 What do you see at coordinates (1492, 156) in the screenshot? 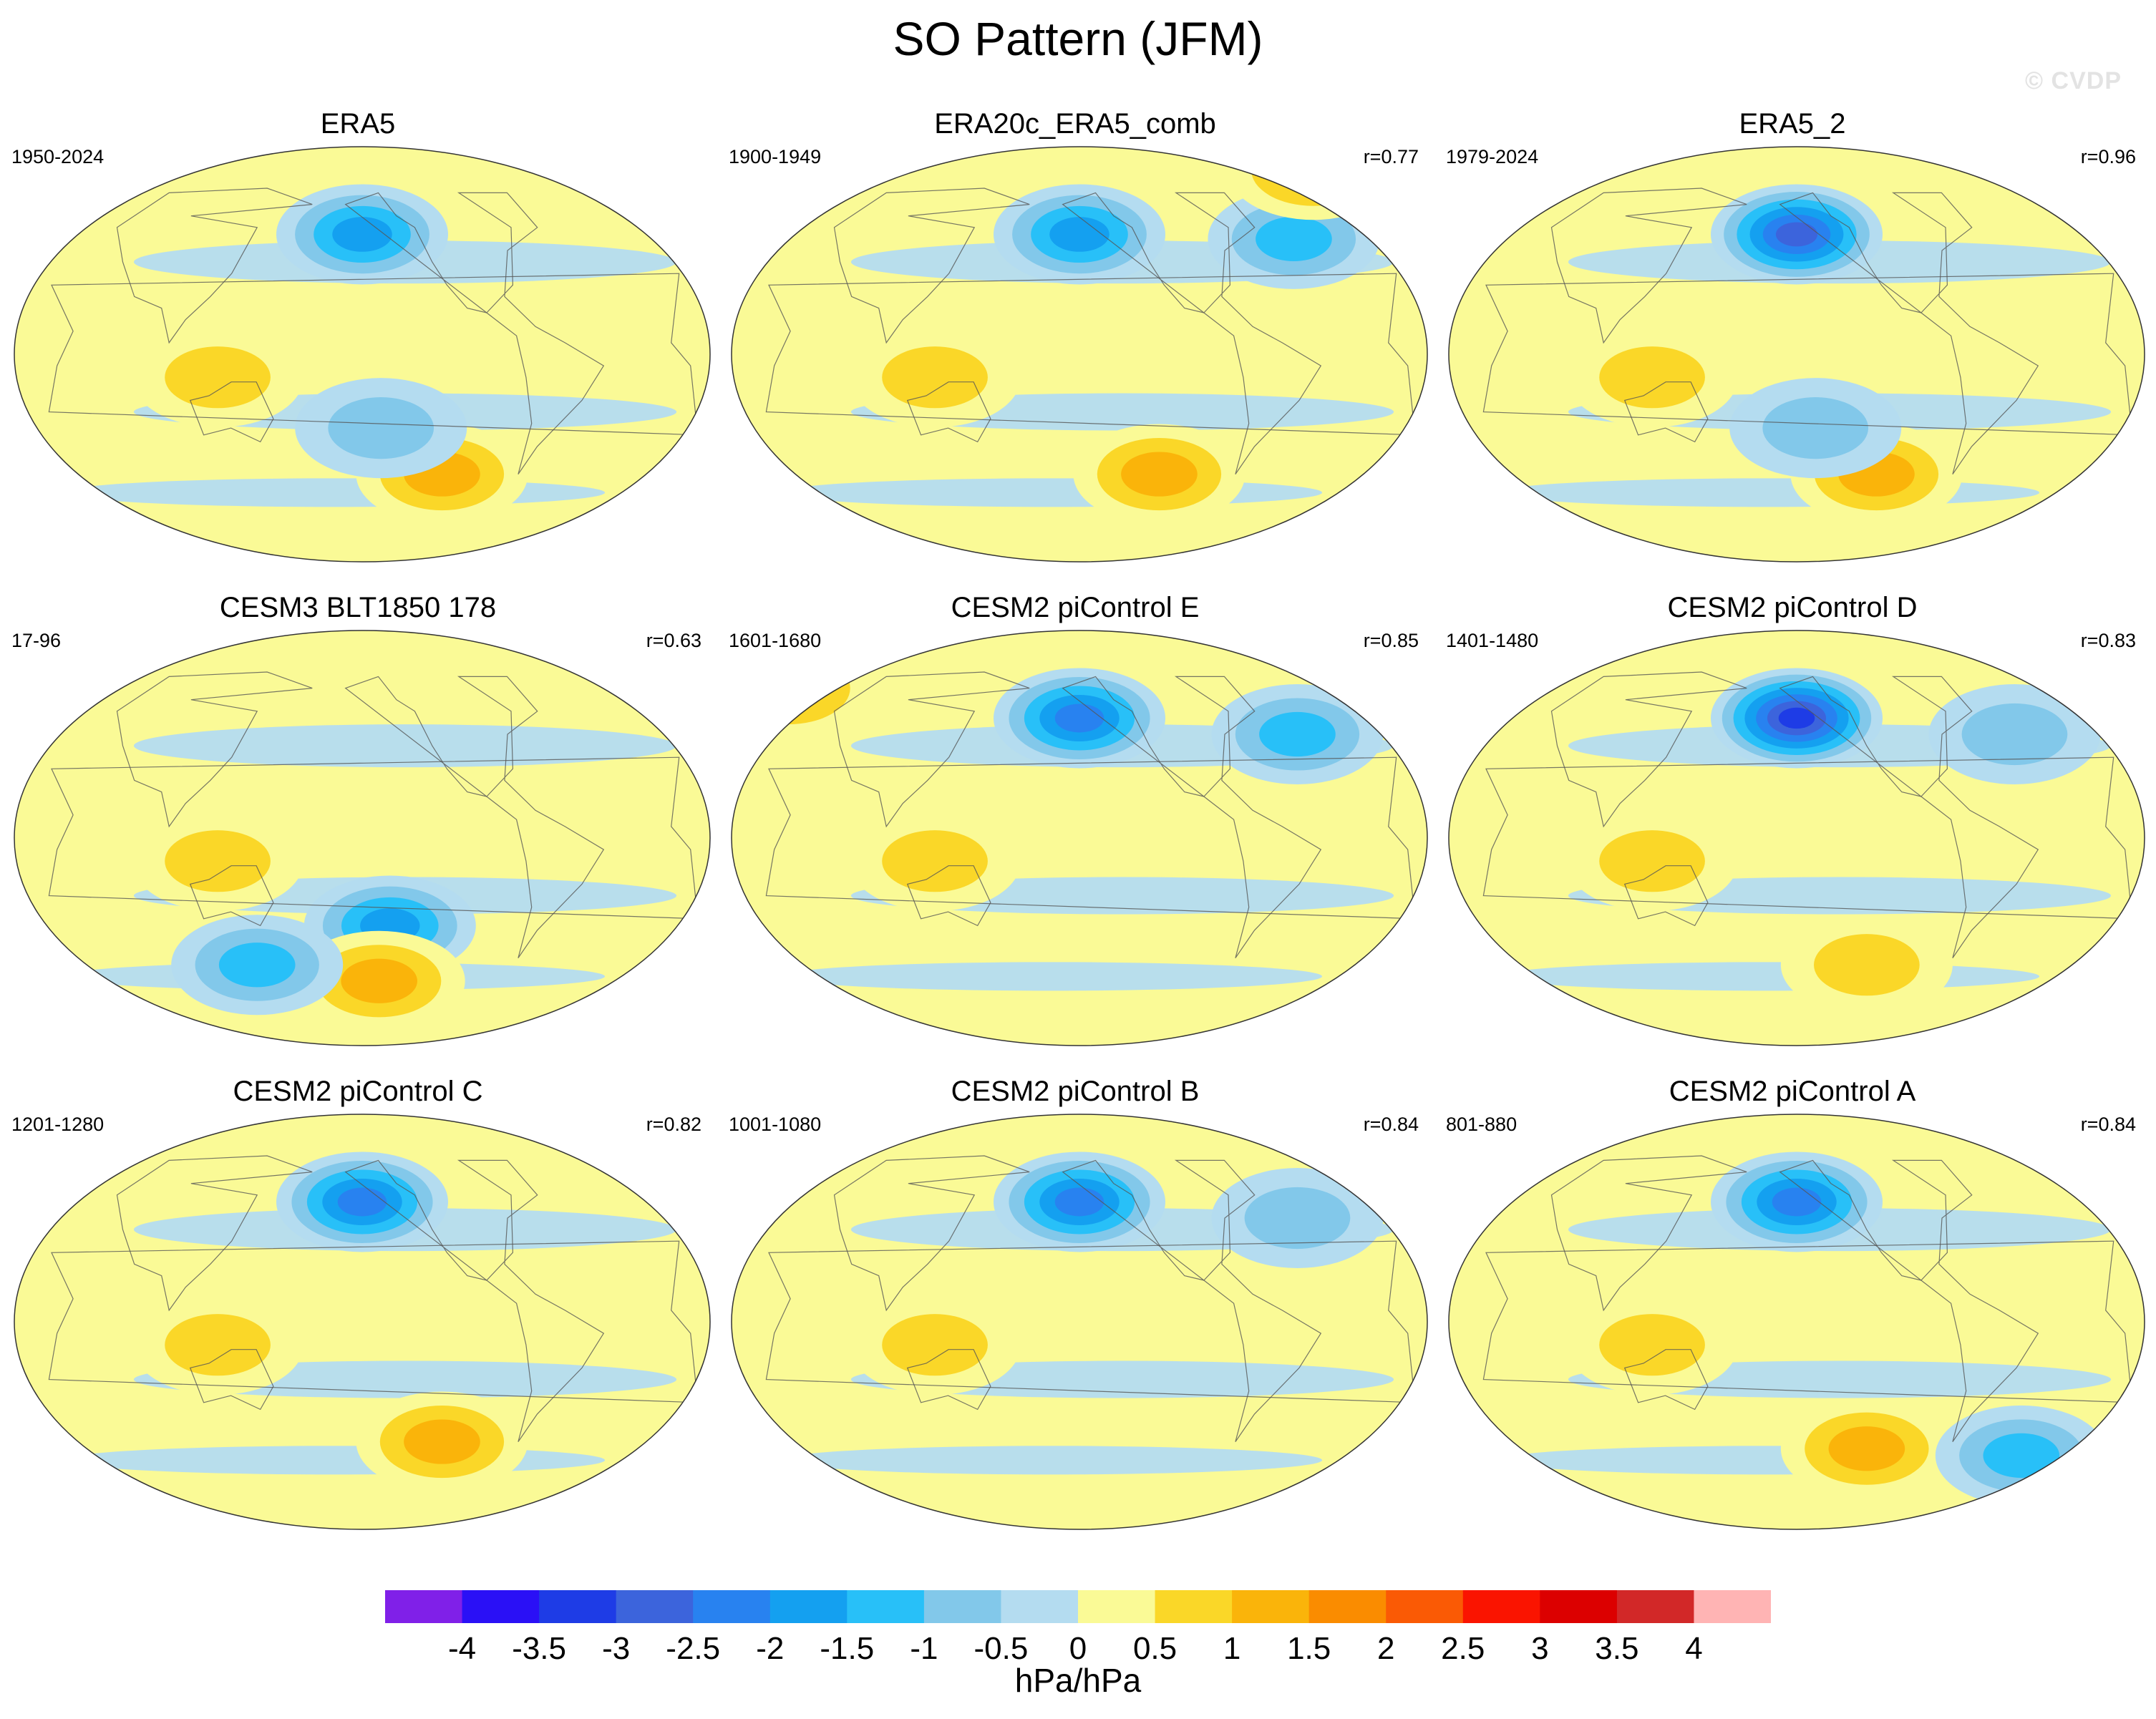
I see `panel-years: 1979-2024` at bounding box center [1492, 156].